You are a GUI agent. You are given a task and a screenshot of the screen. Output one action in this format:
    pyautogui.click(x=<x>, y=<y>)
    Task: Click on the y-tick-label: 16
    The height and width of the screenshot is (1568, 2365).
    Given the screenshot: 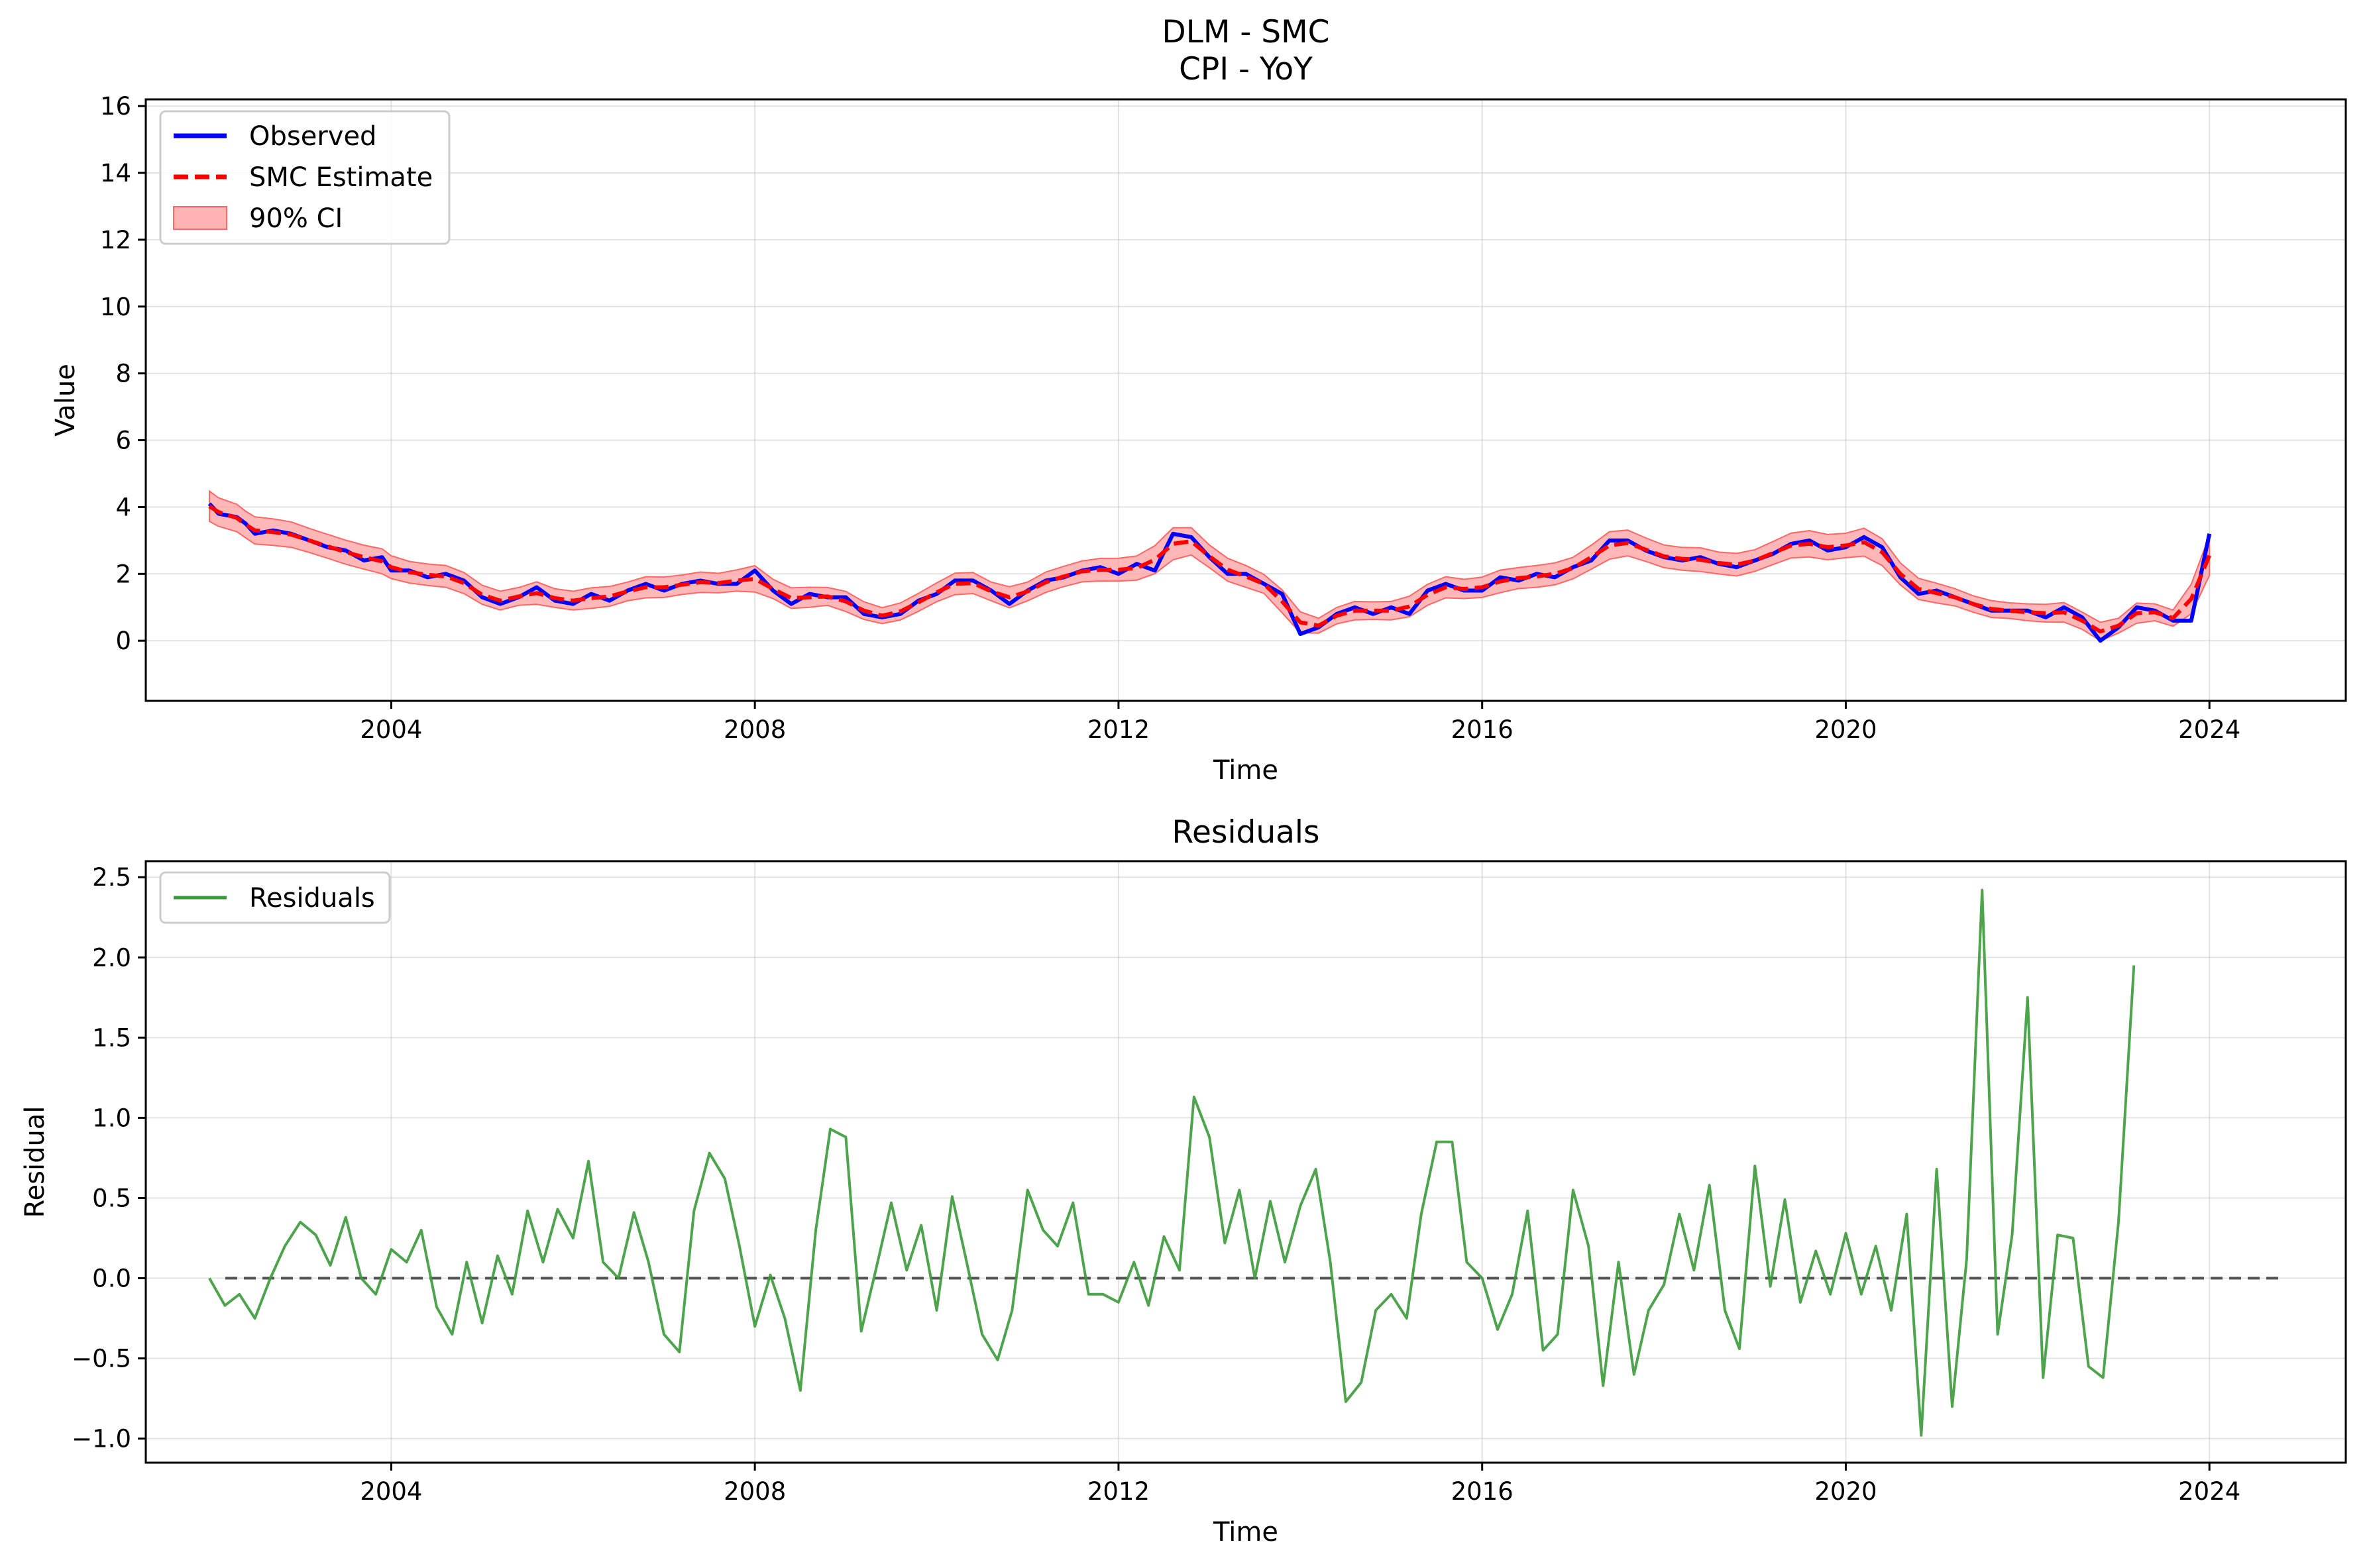 What is the action you would take?
    pyautogui.click(x=115, y=106)
    